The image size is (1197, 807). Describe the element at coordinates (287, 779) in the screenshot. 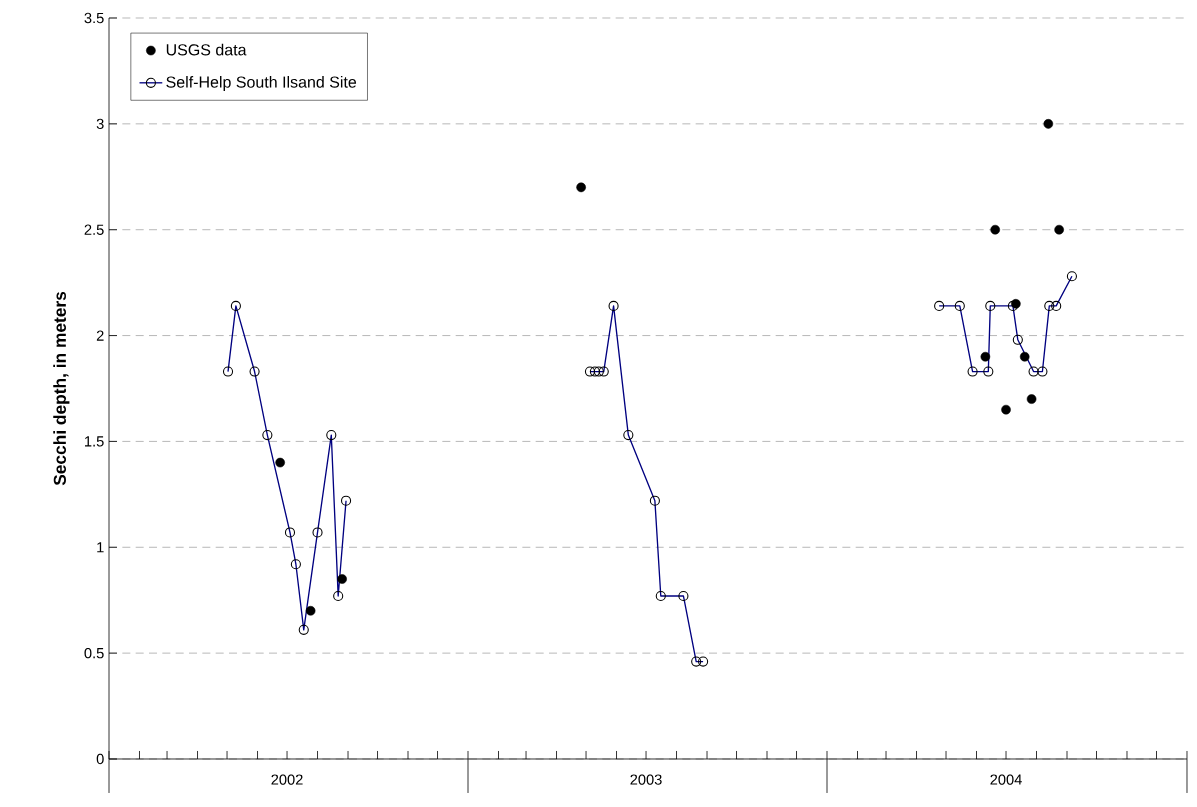

I see `x-tick-label: 2002` at that location.